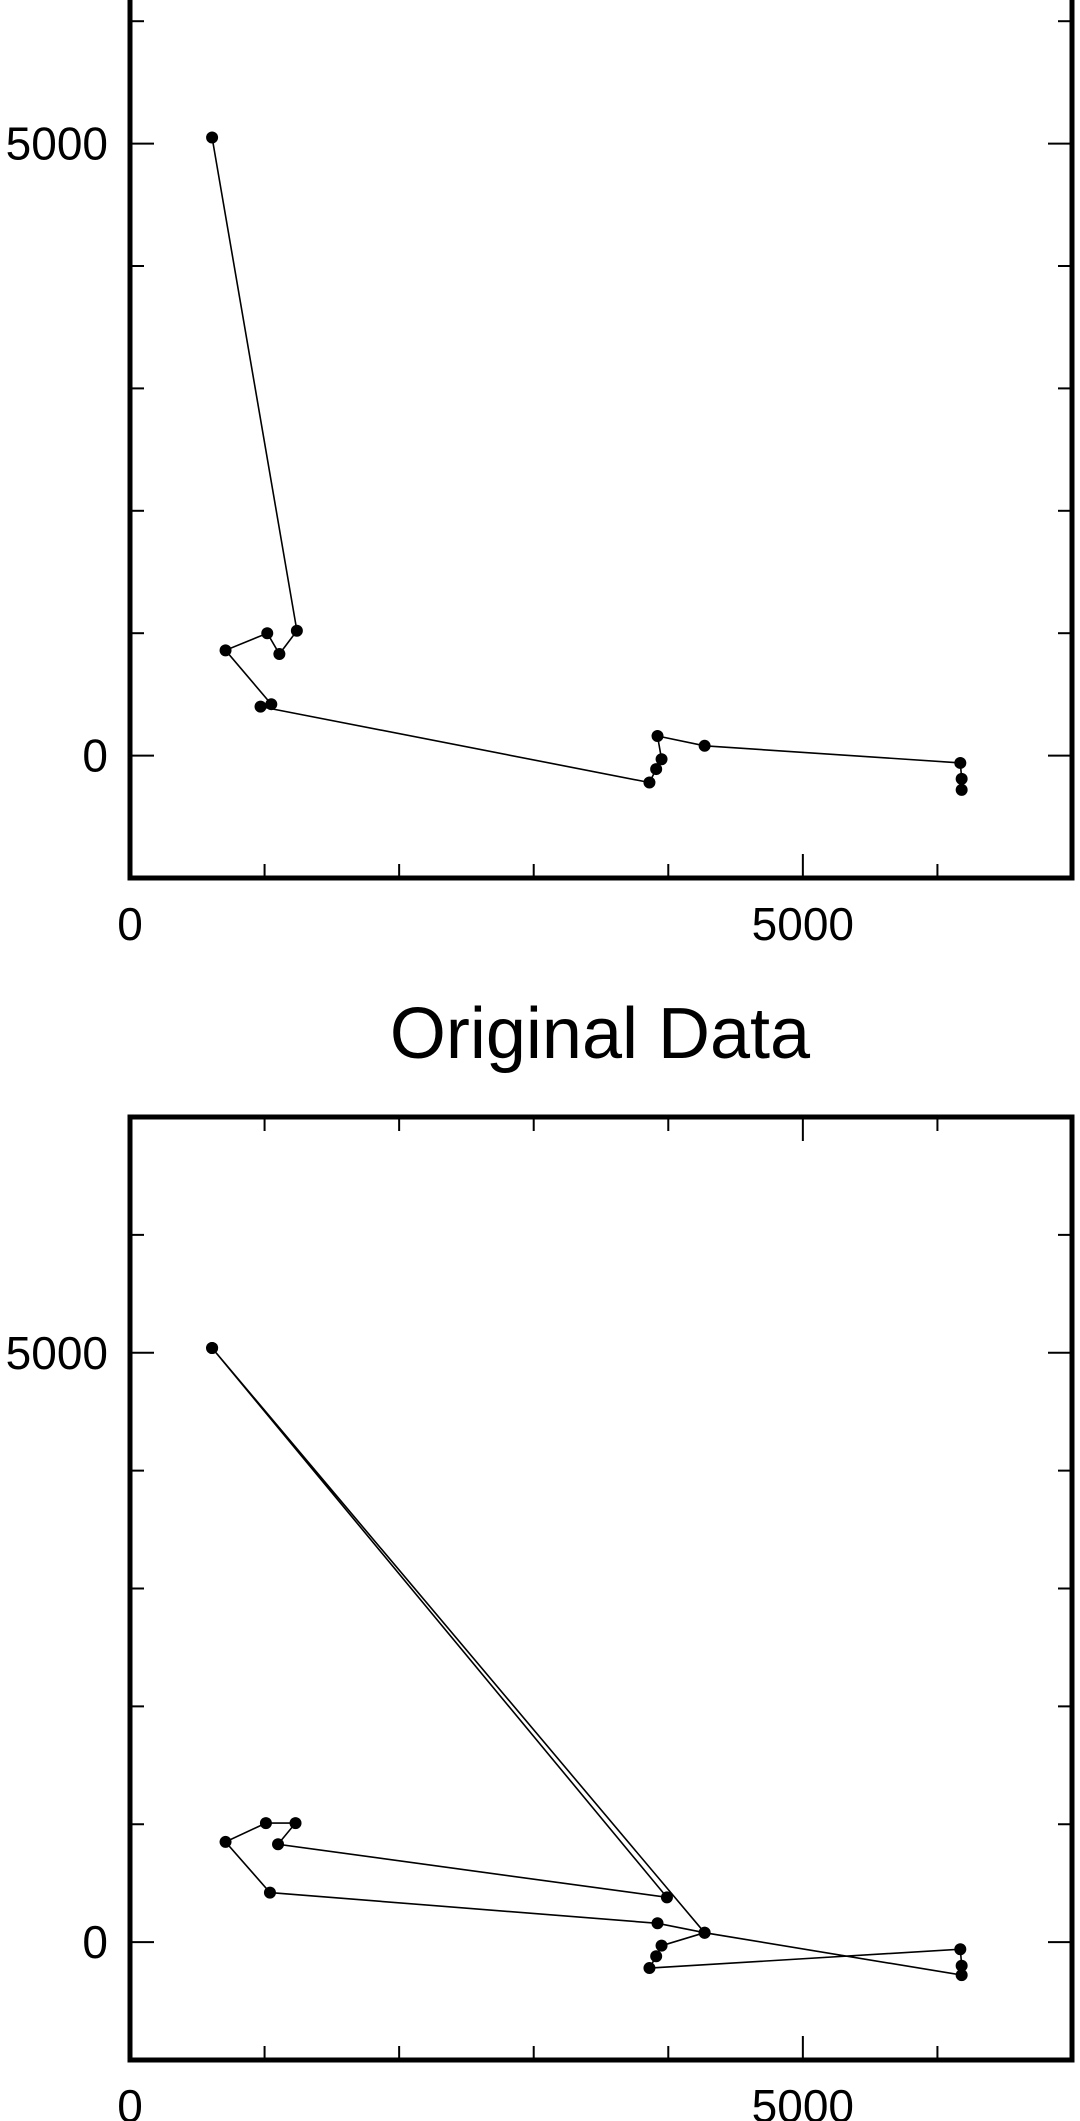 The image size is (1080, 2121). What do you see at coordinates (130, 2100) in the screenshot?
I see `chart-bottom-x-tick-label: 0` at bounding box center [130, 2100].